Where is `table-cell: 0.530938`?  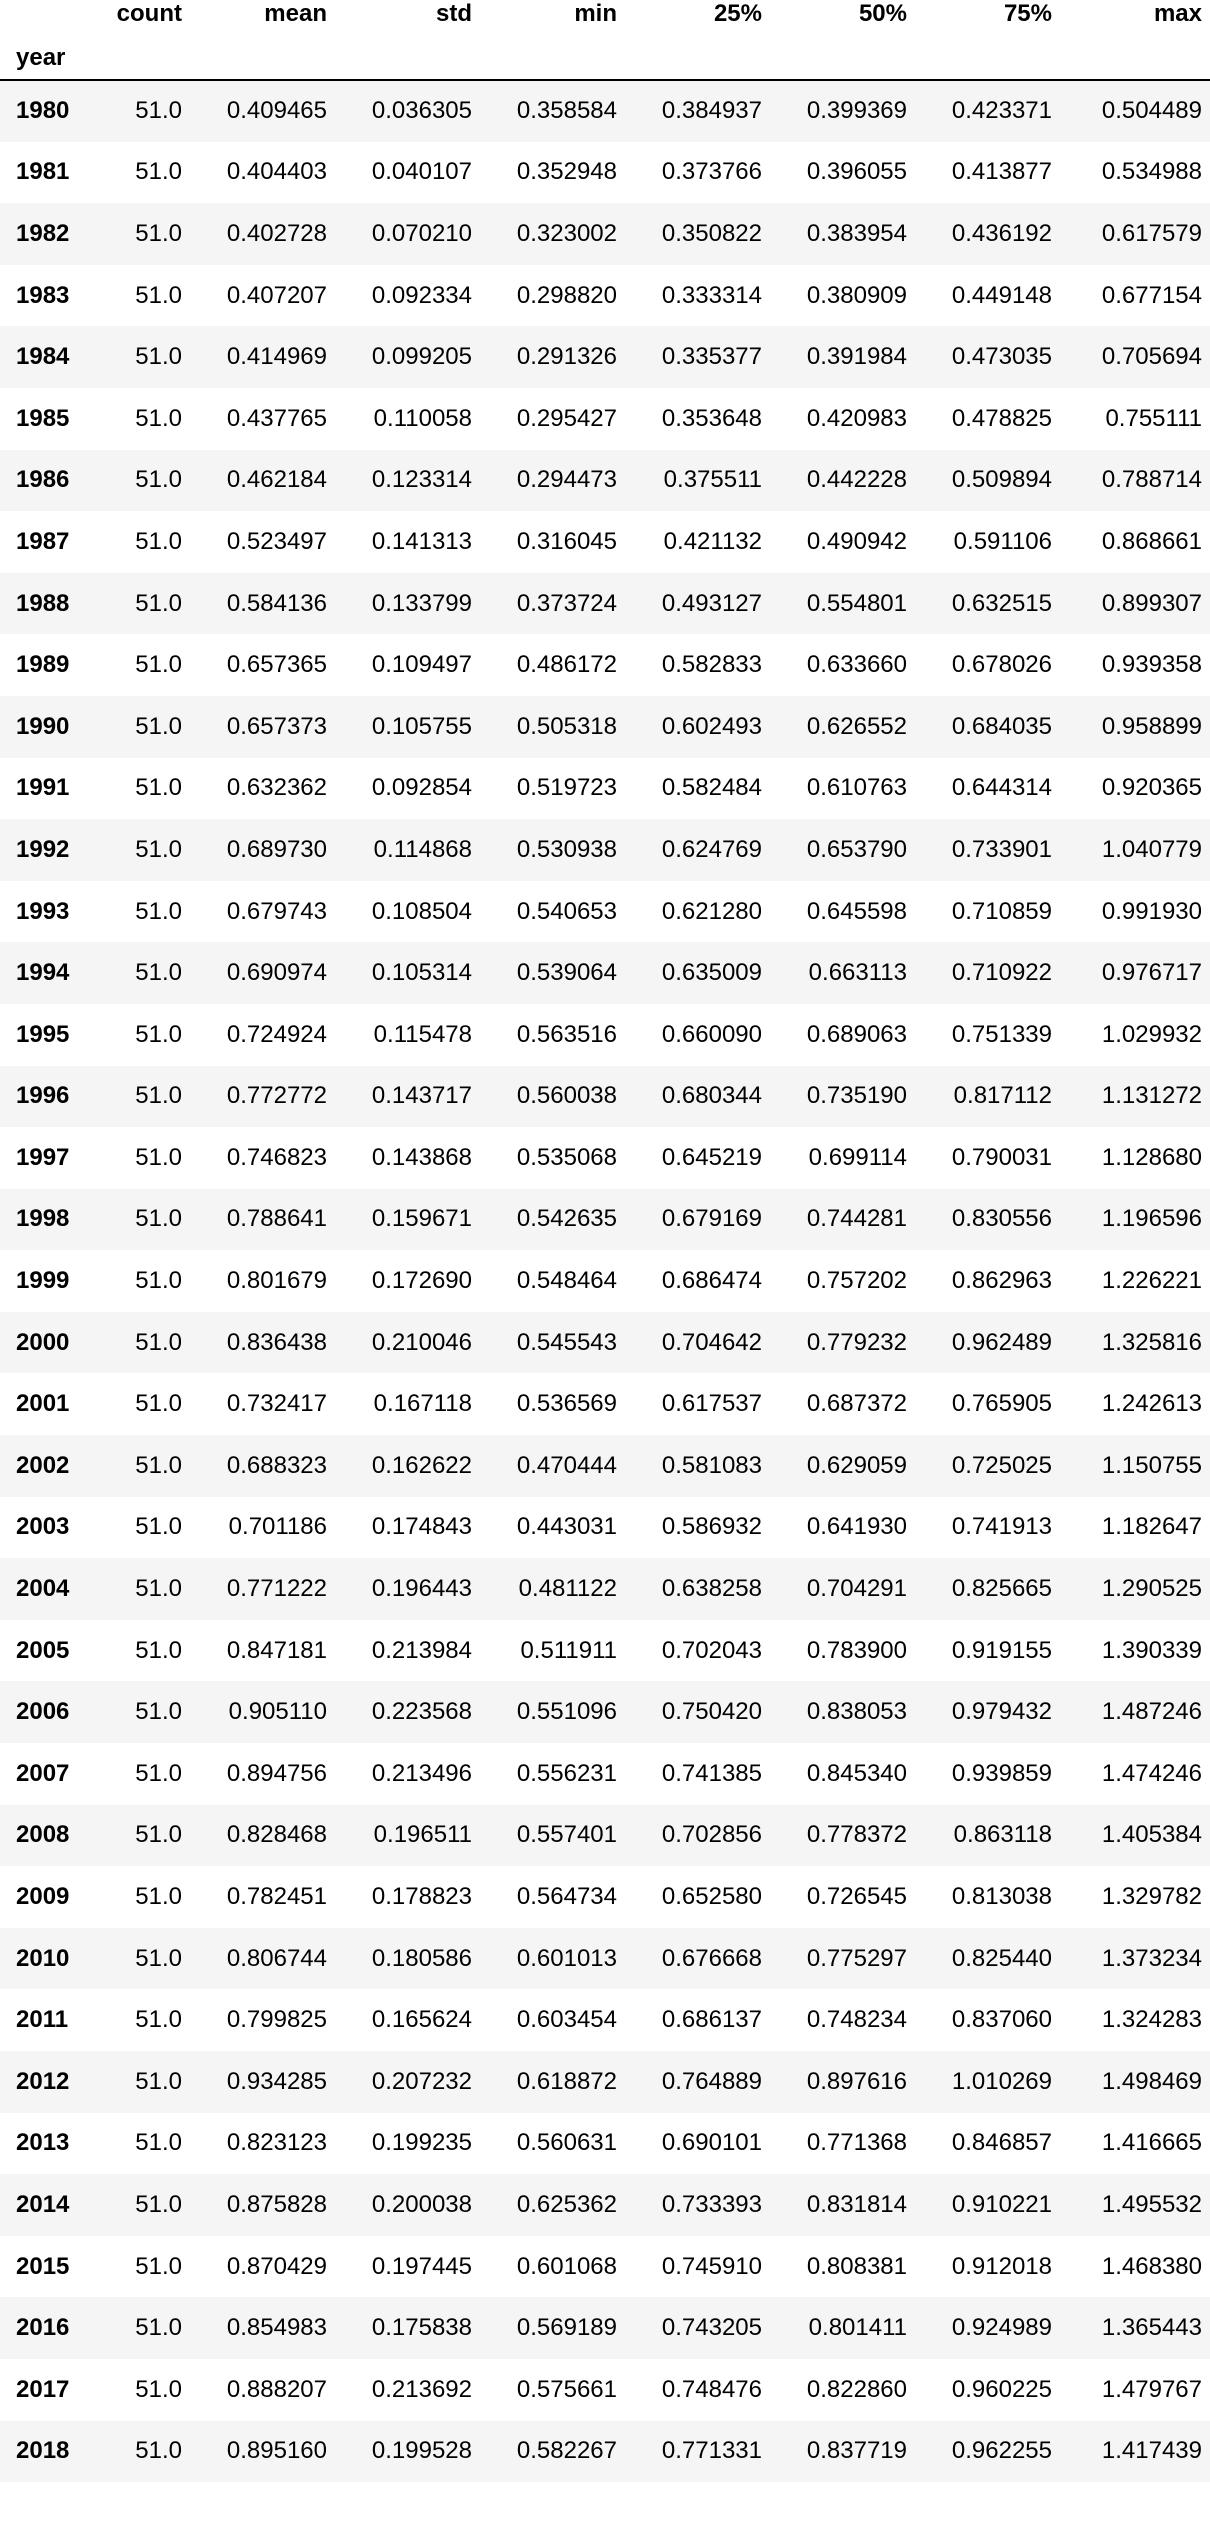 table-cell: 0.530938 is located at coordinates (566, 849).